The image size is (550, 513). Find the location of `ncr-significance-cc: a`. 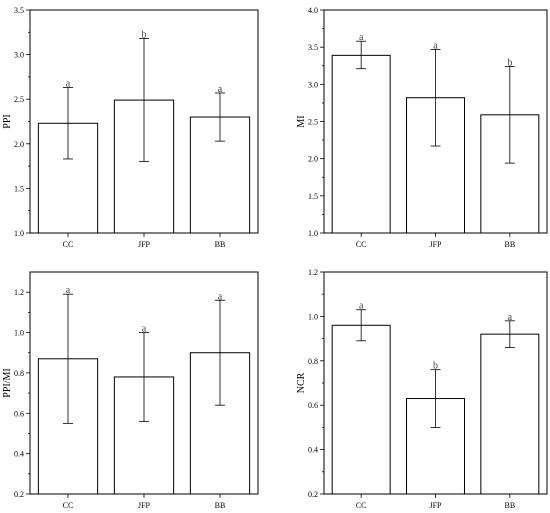

ncr-significance-cc: a is located at coordinates (361, 306).